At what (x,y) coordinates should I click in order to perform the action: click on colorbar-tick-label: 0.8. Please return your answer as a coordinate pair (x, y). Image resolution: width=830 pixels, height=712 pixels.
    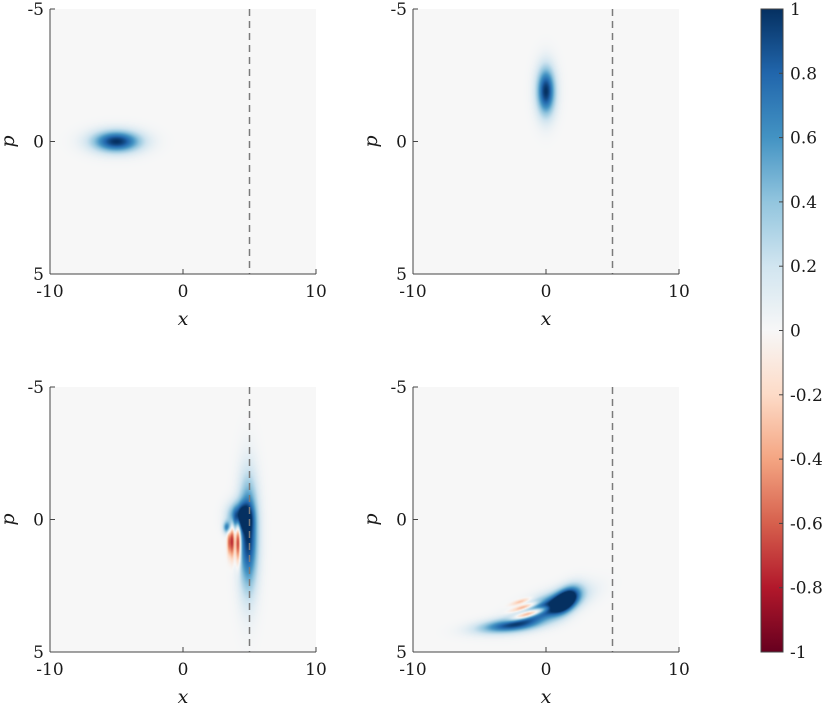
    Looking at the image, I should click on (803, 74).